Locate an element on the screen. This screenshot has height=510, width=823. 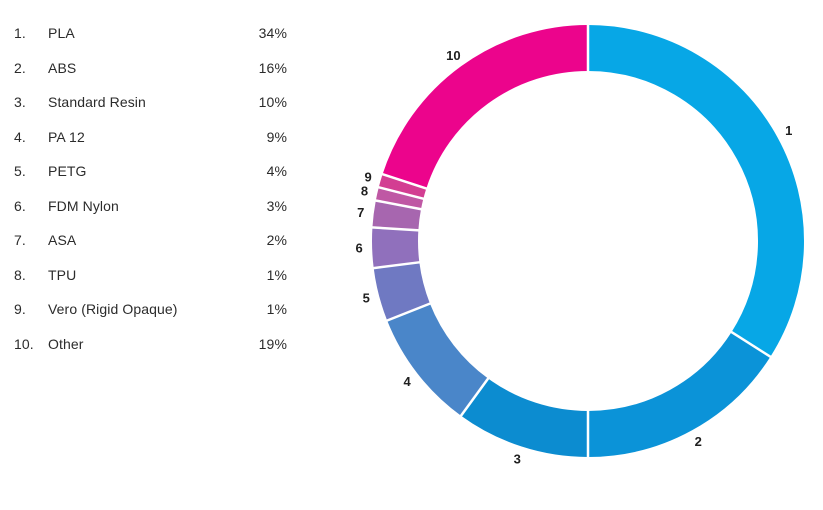
legend-rank: 7. is located at coordinates (20, 240).